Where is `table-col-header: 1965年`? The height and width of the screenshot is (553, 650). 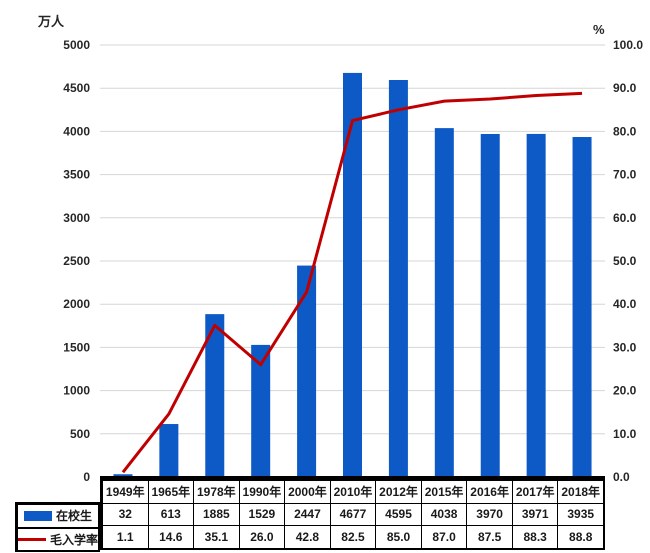 table-col-header: 1965年 is located at coordinates (171, 492).